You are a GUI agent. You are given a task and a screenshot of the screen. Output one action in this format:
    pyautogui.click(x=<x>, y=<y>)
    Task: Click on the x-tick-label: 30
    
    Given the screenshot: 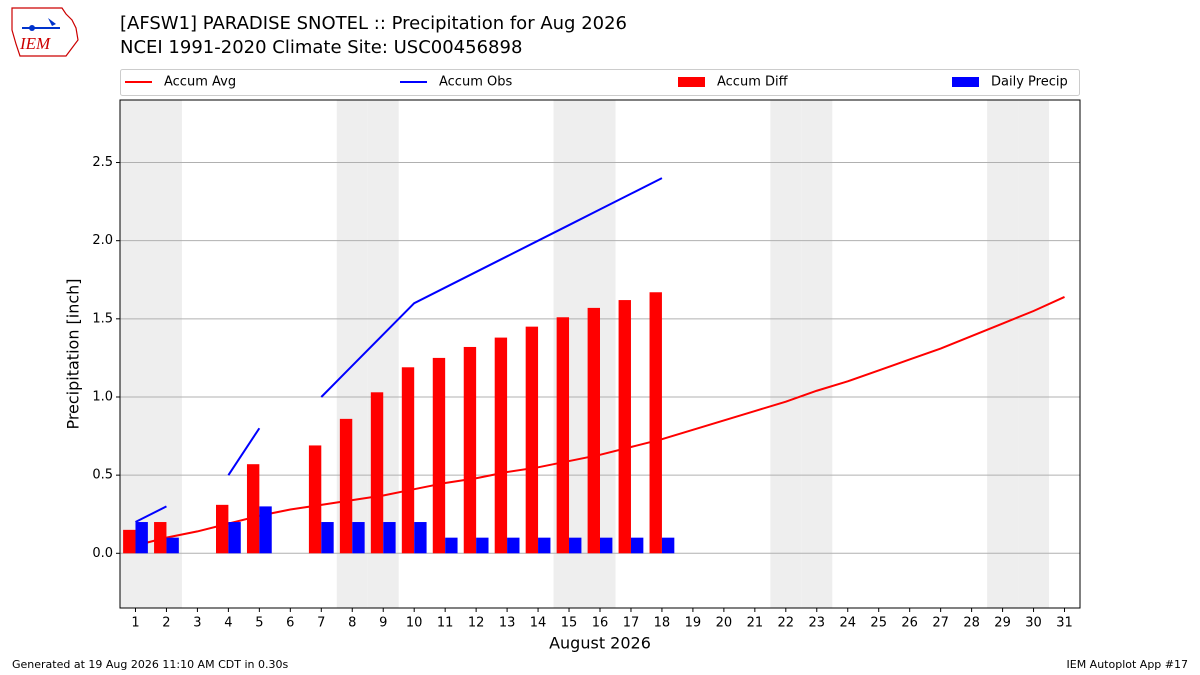 What is the action you would take?
    pyautogui.click(x=1033, y=623)
    